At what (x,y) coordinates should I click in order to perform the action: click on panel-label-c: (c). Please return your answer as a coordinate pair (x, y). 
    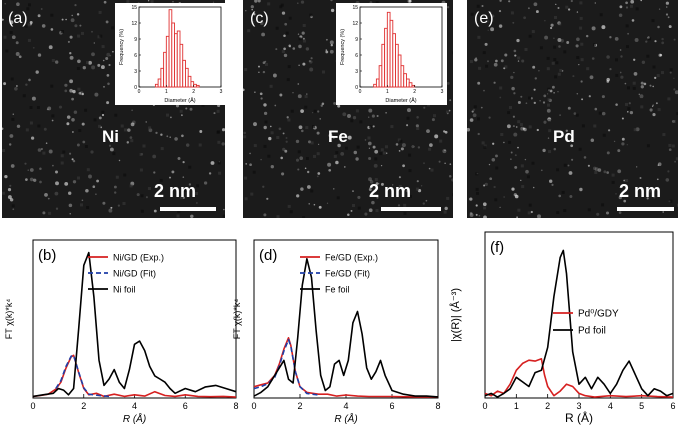
    Looking at the image, I should click on (259, 18).